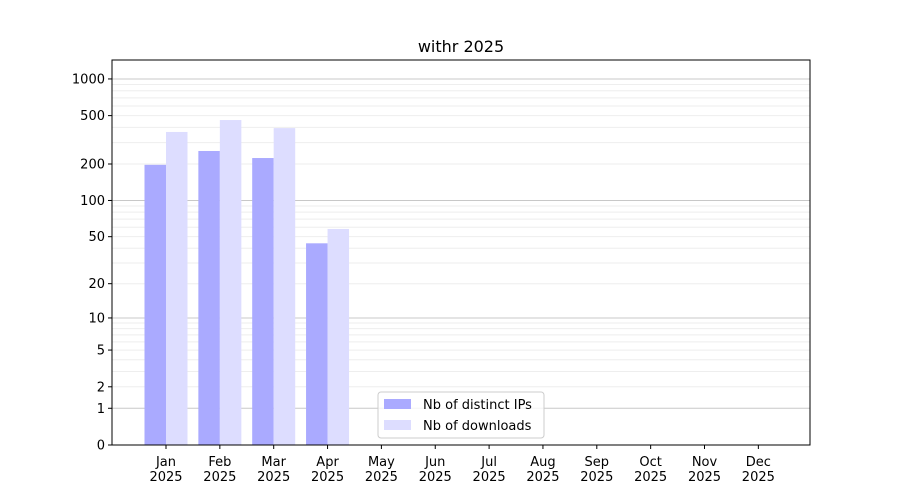 This screenshot has width=900, height=504. I want to click on x-tick-label: Feb 2025, so click(219, 470).